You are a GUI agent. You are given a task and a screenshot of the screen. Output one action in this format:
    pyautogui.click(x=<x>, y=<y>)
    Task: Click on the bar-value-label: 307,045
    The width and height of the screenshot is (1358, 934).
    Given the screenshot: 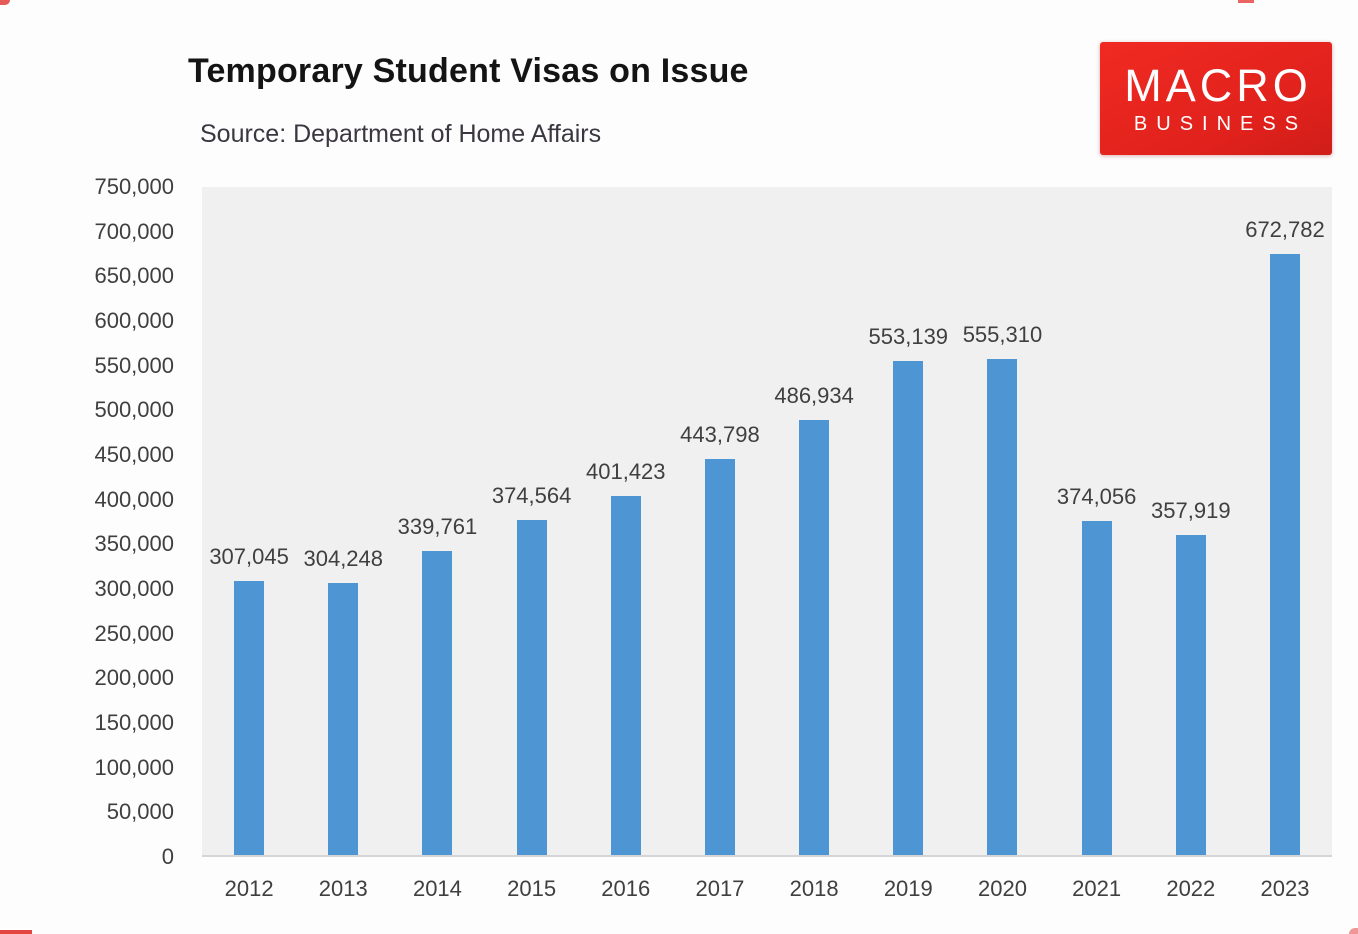 What is the action you would take?
    pyautogui.click(x=249, y=556)
    